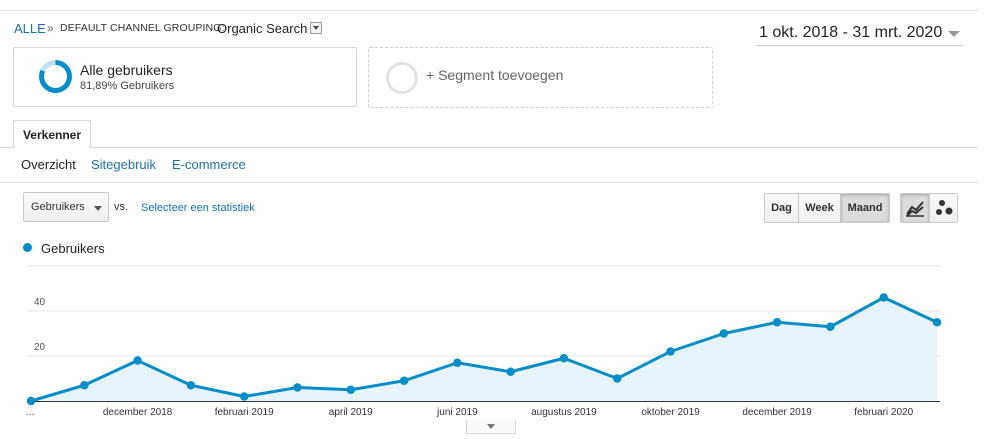 Image resolution: width=988 pixels, height=439 pixels. I want to click on vs-label: vs., so click(121, 207).